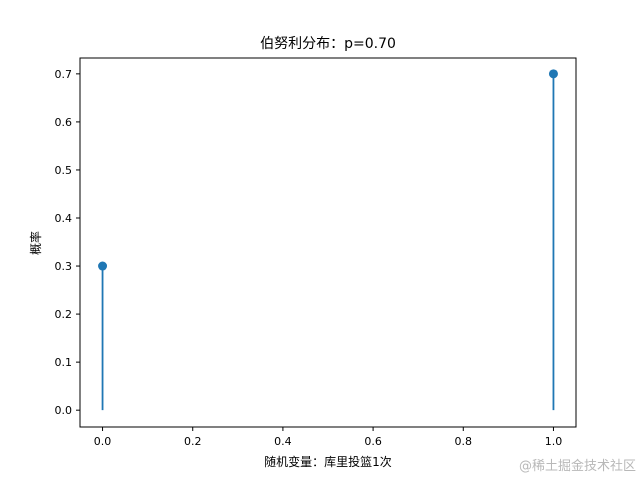 The image size is (640, 484). I want to click on y-tick-label: 0.5, so click(64, 170).